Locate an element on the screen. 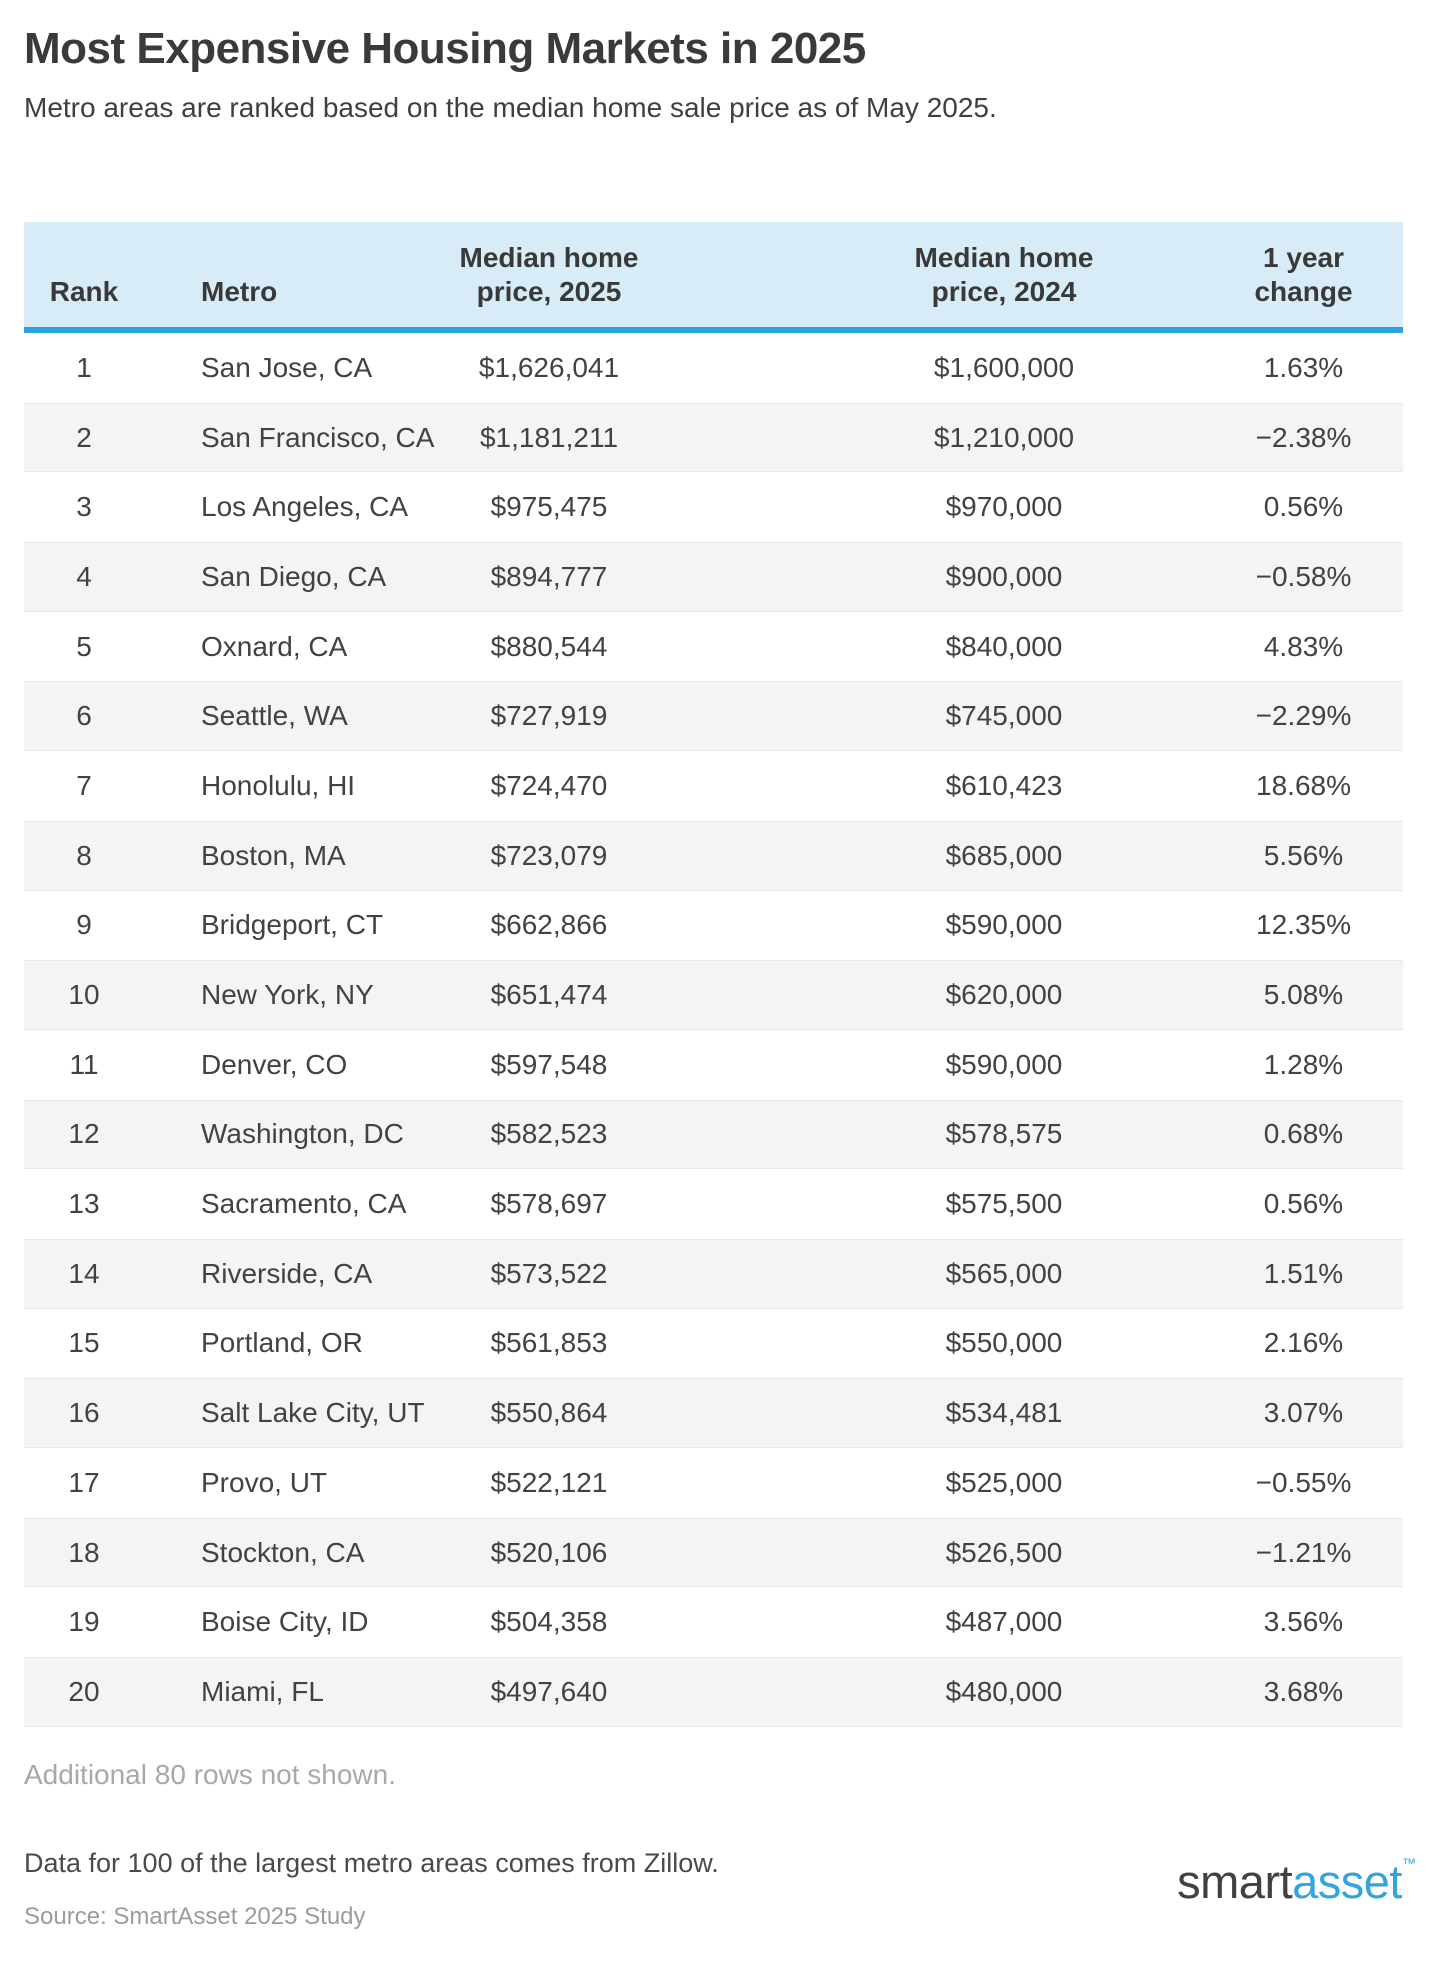 This screenshot has height=1975, width=1440. trademark-symbol: ™ is located at coordinates (1409, 1862).